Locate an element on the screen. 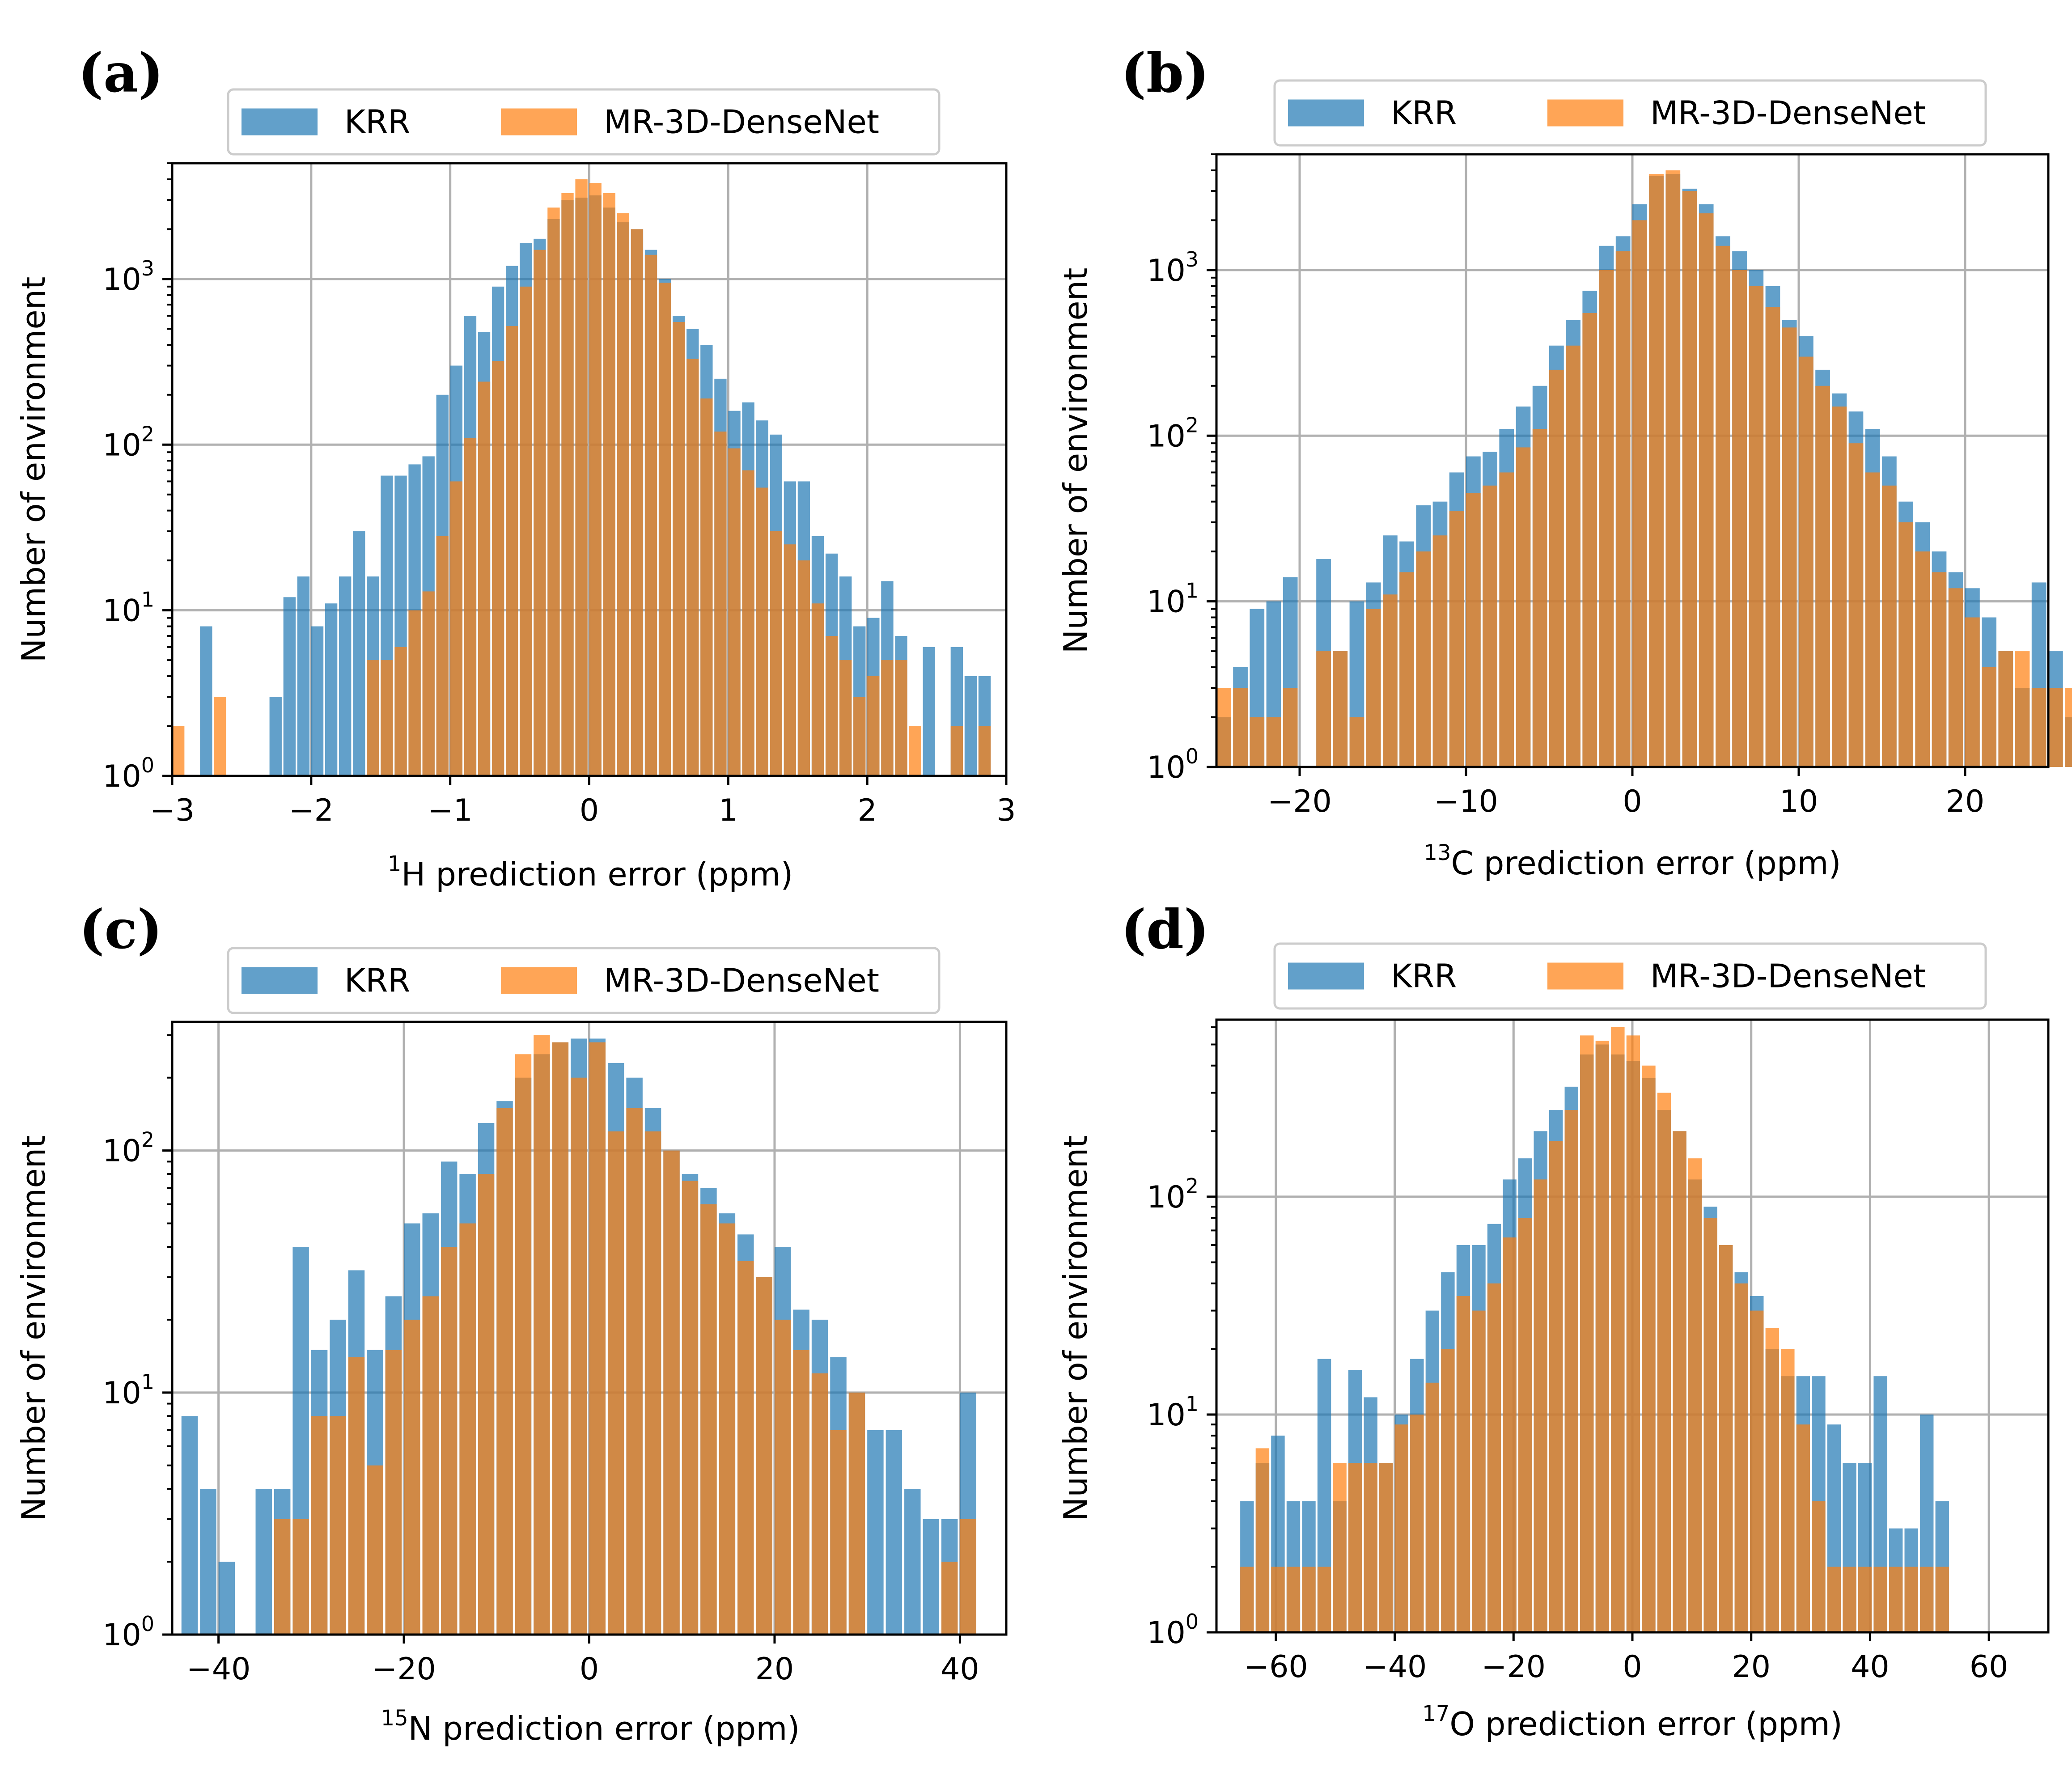 Image resolution: width=2072 pixels, height=1775 pixels. legend-swatch-krr is located at coordinates (280, 122).